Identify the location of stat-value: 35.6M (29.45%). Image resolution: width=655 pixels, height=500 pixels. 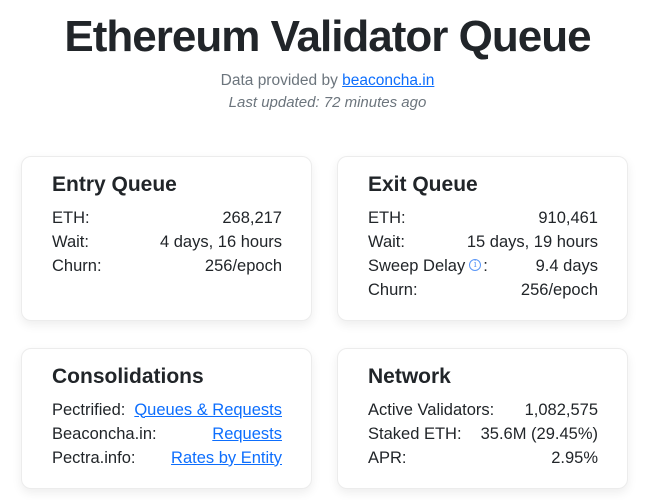
(539, 433).